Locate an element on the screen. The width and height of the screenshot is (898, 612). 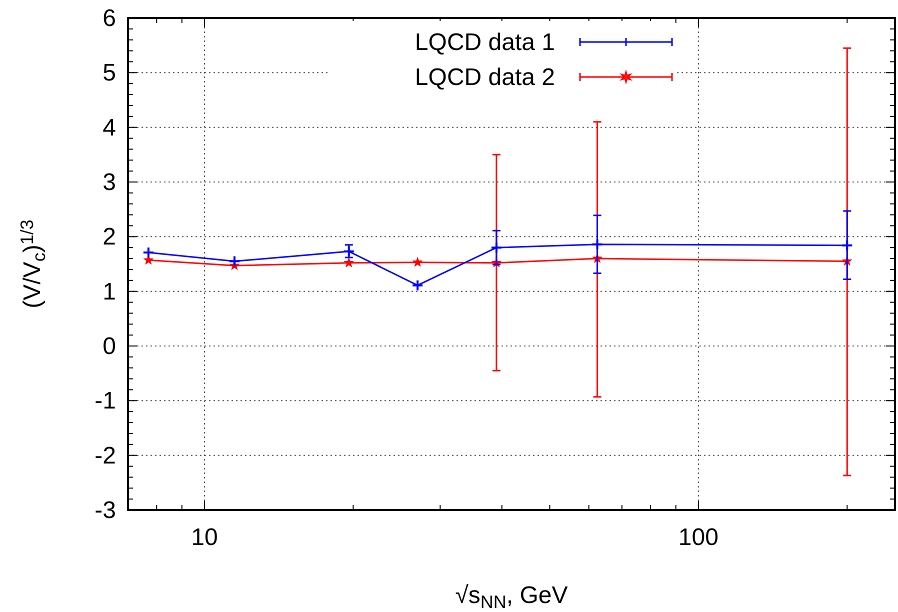
y-tick-label: 1 is located at coordinates (109, 292).